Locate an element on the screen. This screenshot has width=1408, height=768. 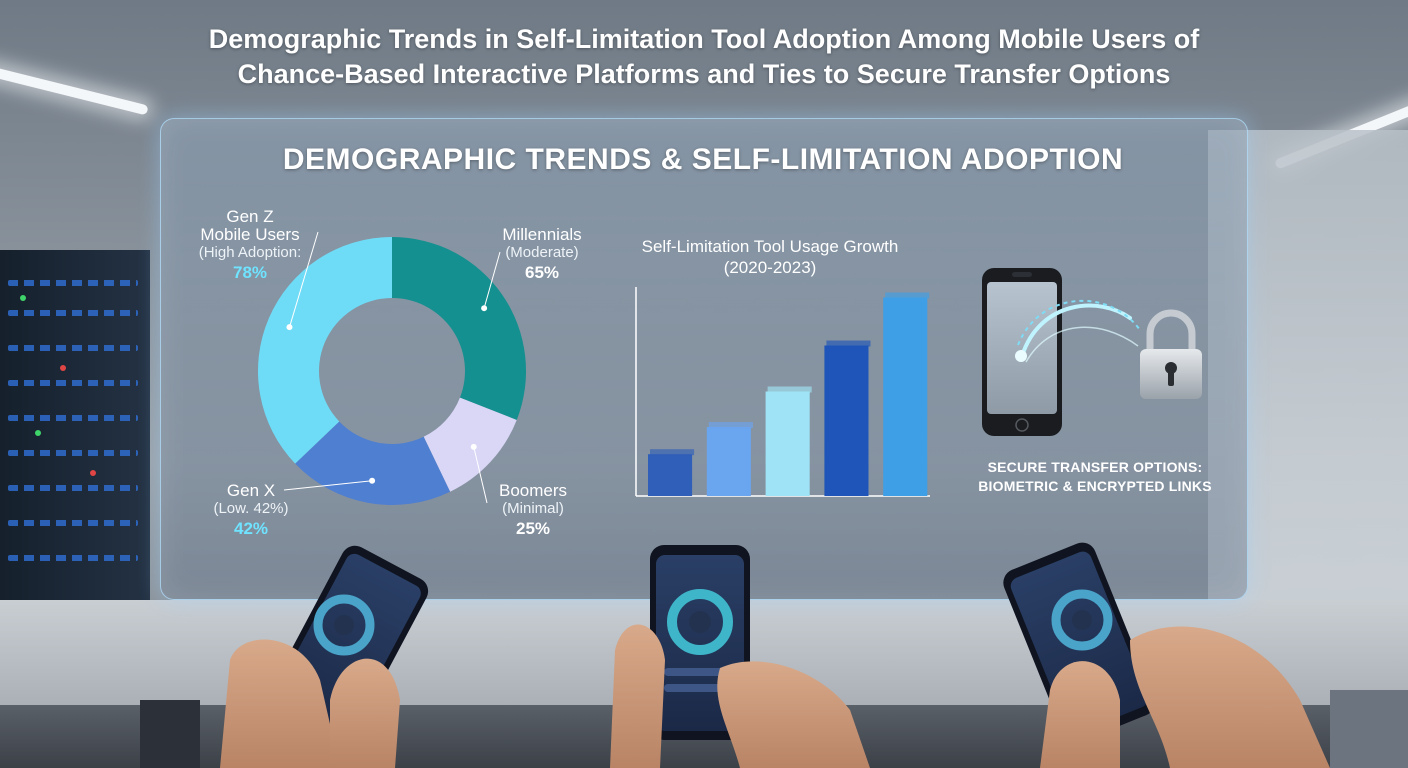
padlock-icon is located at coordinates (1171, 354).